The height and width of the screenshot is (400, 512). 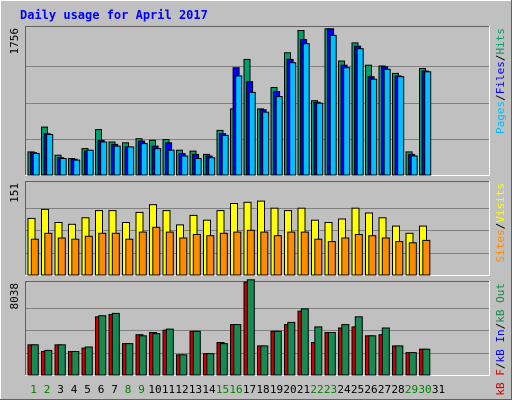 What do you see at coordinates (500, 303) in the screenshot?
I see `legend-entry: kB Out` at bounding box center [500, 303].